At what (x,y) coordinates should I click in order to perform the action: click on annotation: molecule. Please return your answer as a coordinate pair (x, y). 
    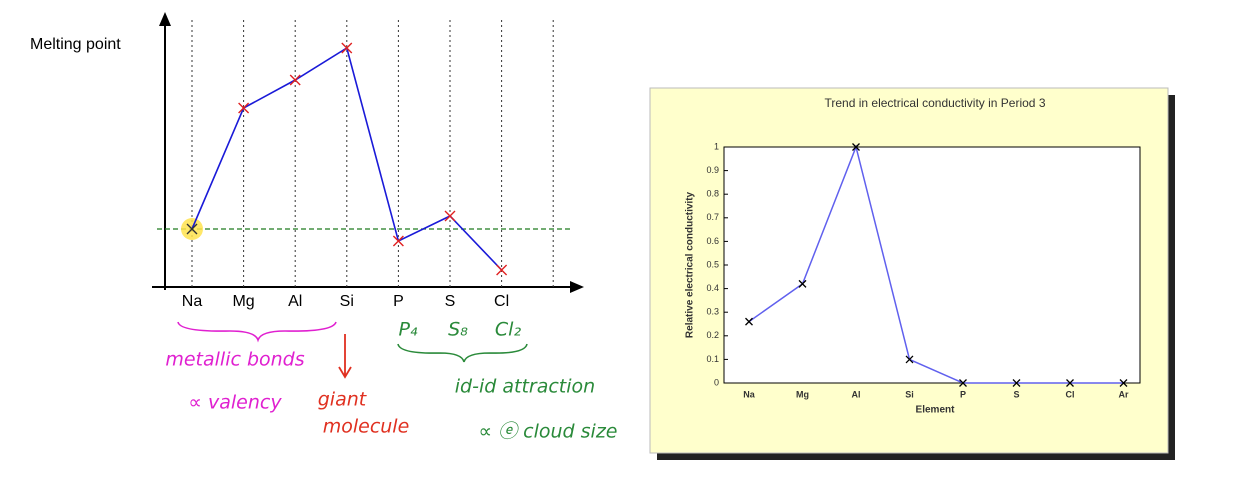
    Looking at the image, I should click on (366, 427).